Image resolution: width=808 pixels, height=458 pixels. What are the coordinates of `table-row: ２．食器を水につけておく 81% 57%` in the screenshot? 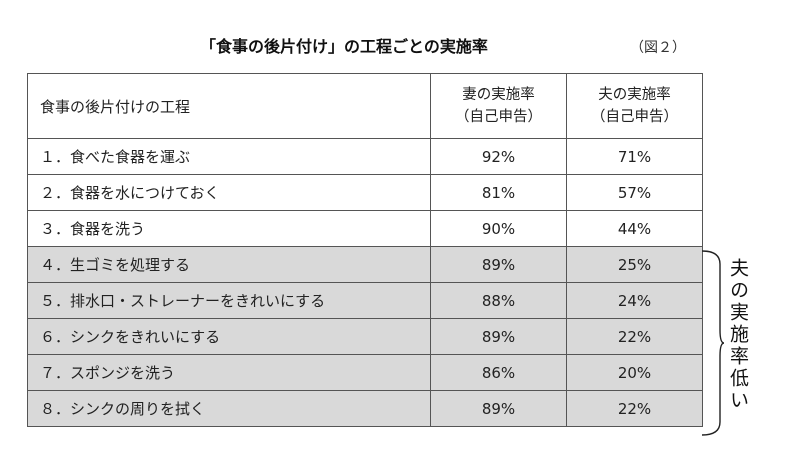 It's located at (365, 192).